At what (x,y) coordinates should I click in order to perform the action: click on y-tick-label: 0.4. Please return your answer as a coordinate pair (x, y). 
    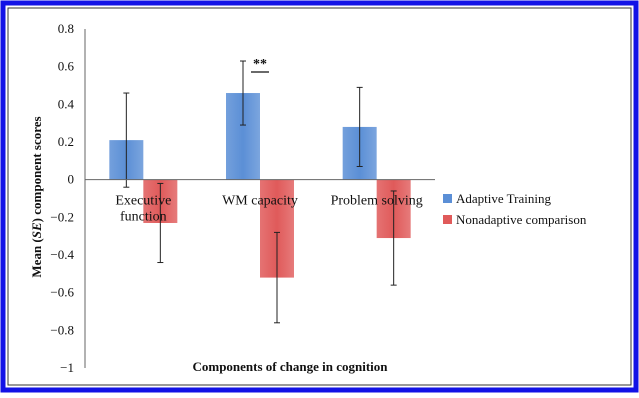
    Looking at the image, I should click on (66, 103).